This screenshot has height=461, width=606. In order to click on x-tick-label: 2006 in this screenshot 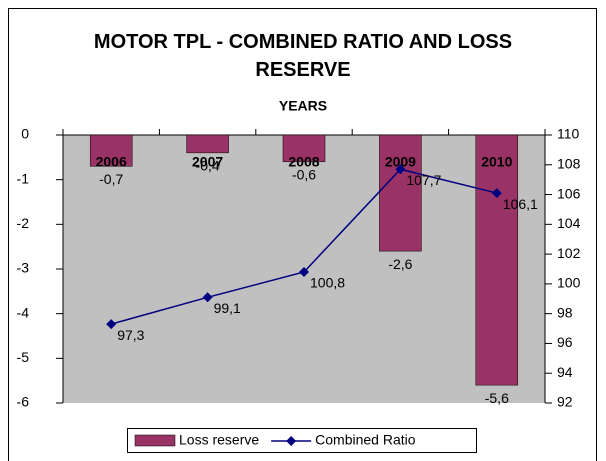, I will do `click(111, 162)`.